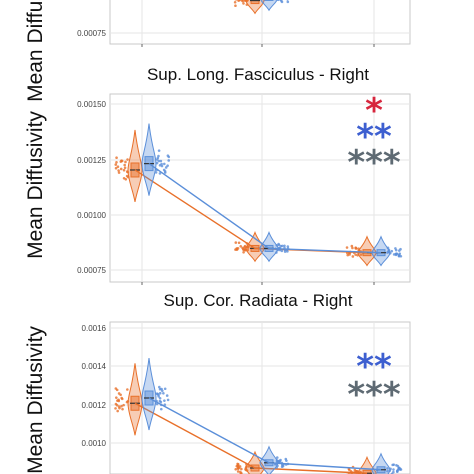 The height and width of the screenshot is (474, 474). I want to click on y-tick-label: 0.00100, so click(91, 215).